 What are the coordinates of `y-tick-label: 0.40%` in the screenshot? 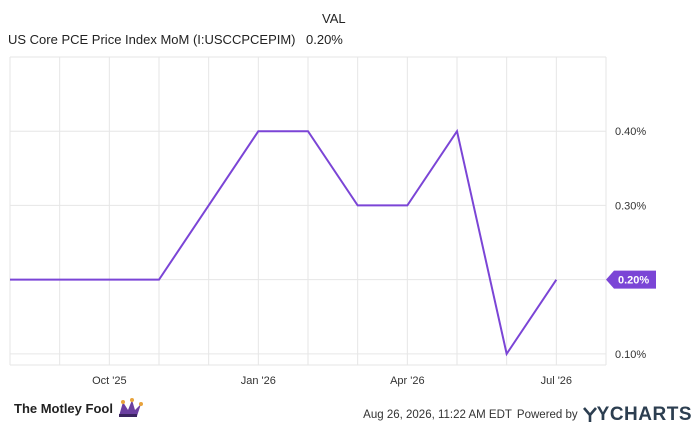 It's located at (630, 132).